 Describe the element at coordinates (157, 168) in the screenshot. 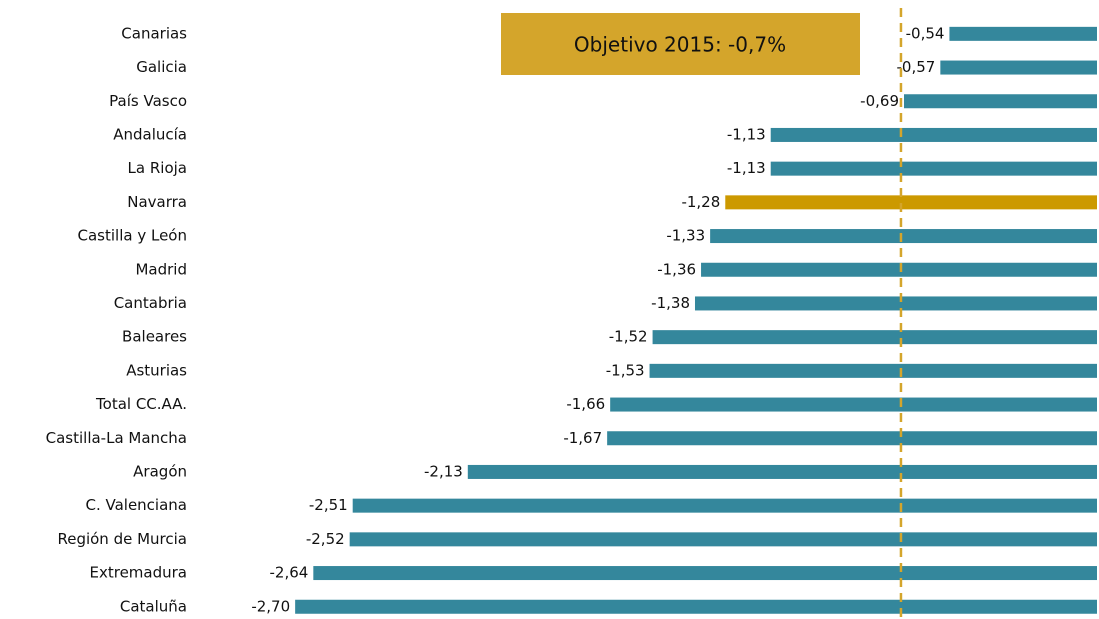

I see `category-label: La Rioja` at that location.